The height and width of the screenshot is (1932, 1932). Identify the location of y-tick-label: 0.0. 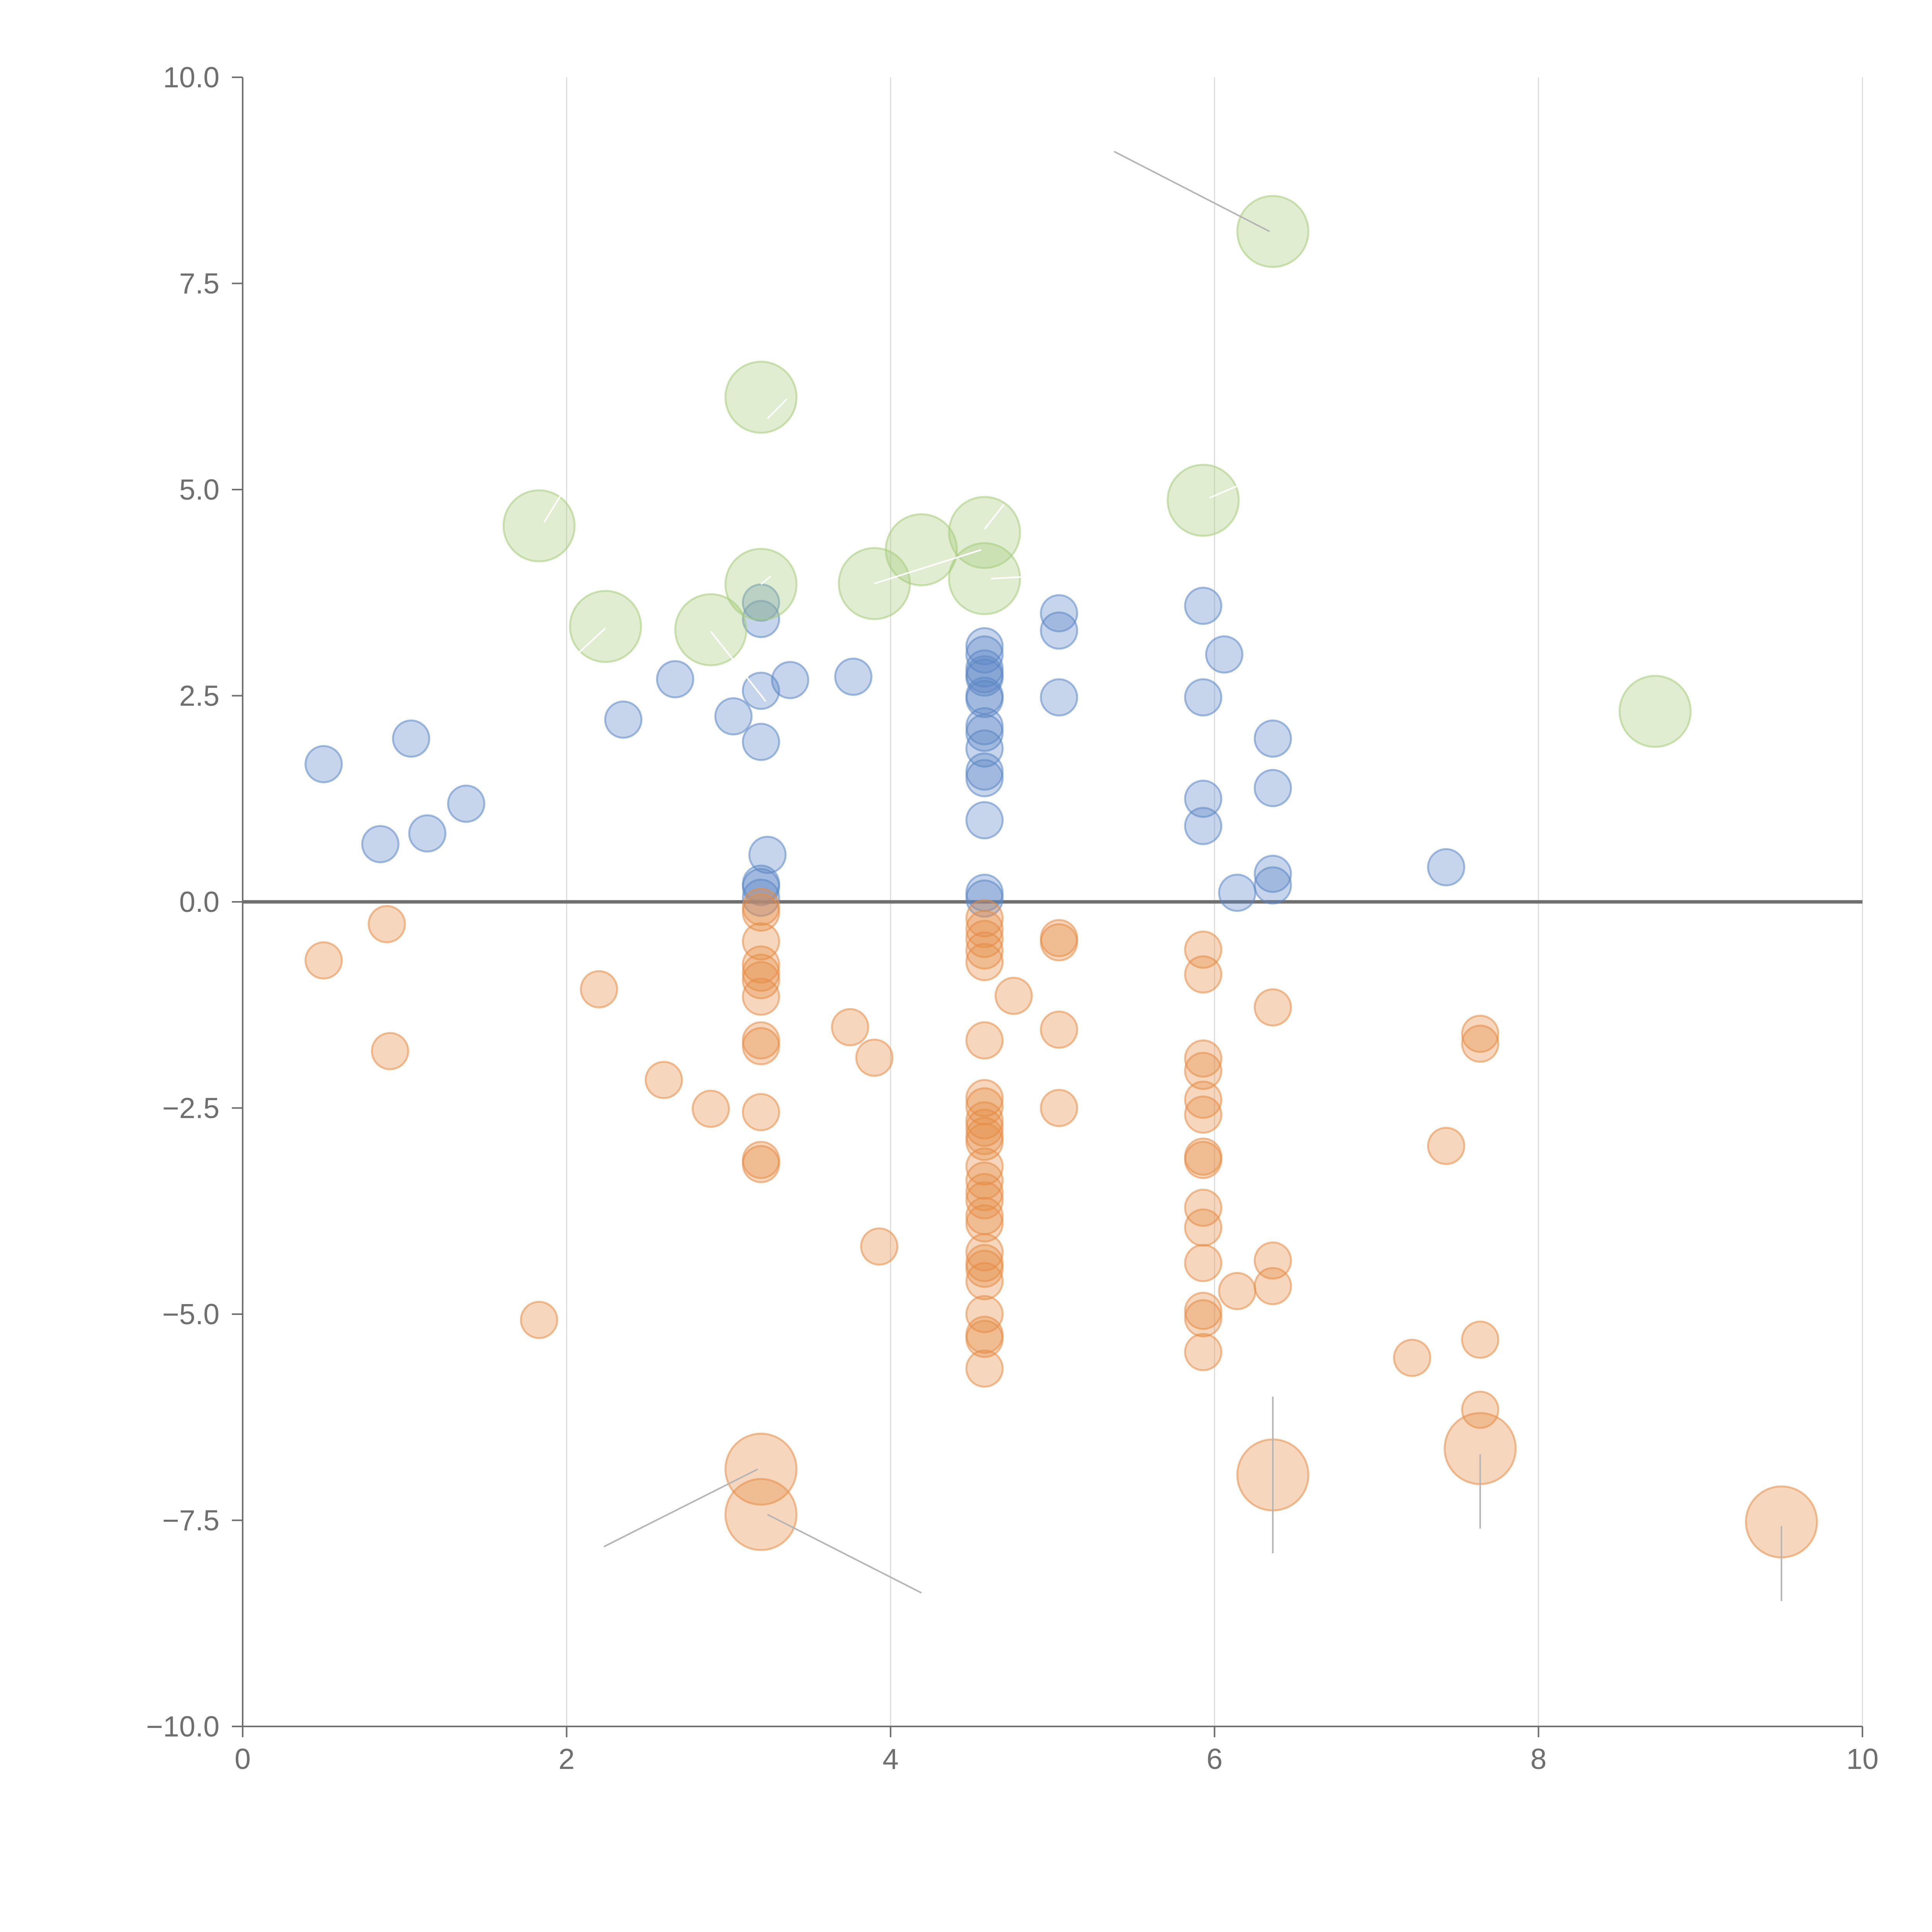
(199, 902).